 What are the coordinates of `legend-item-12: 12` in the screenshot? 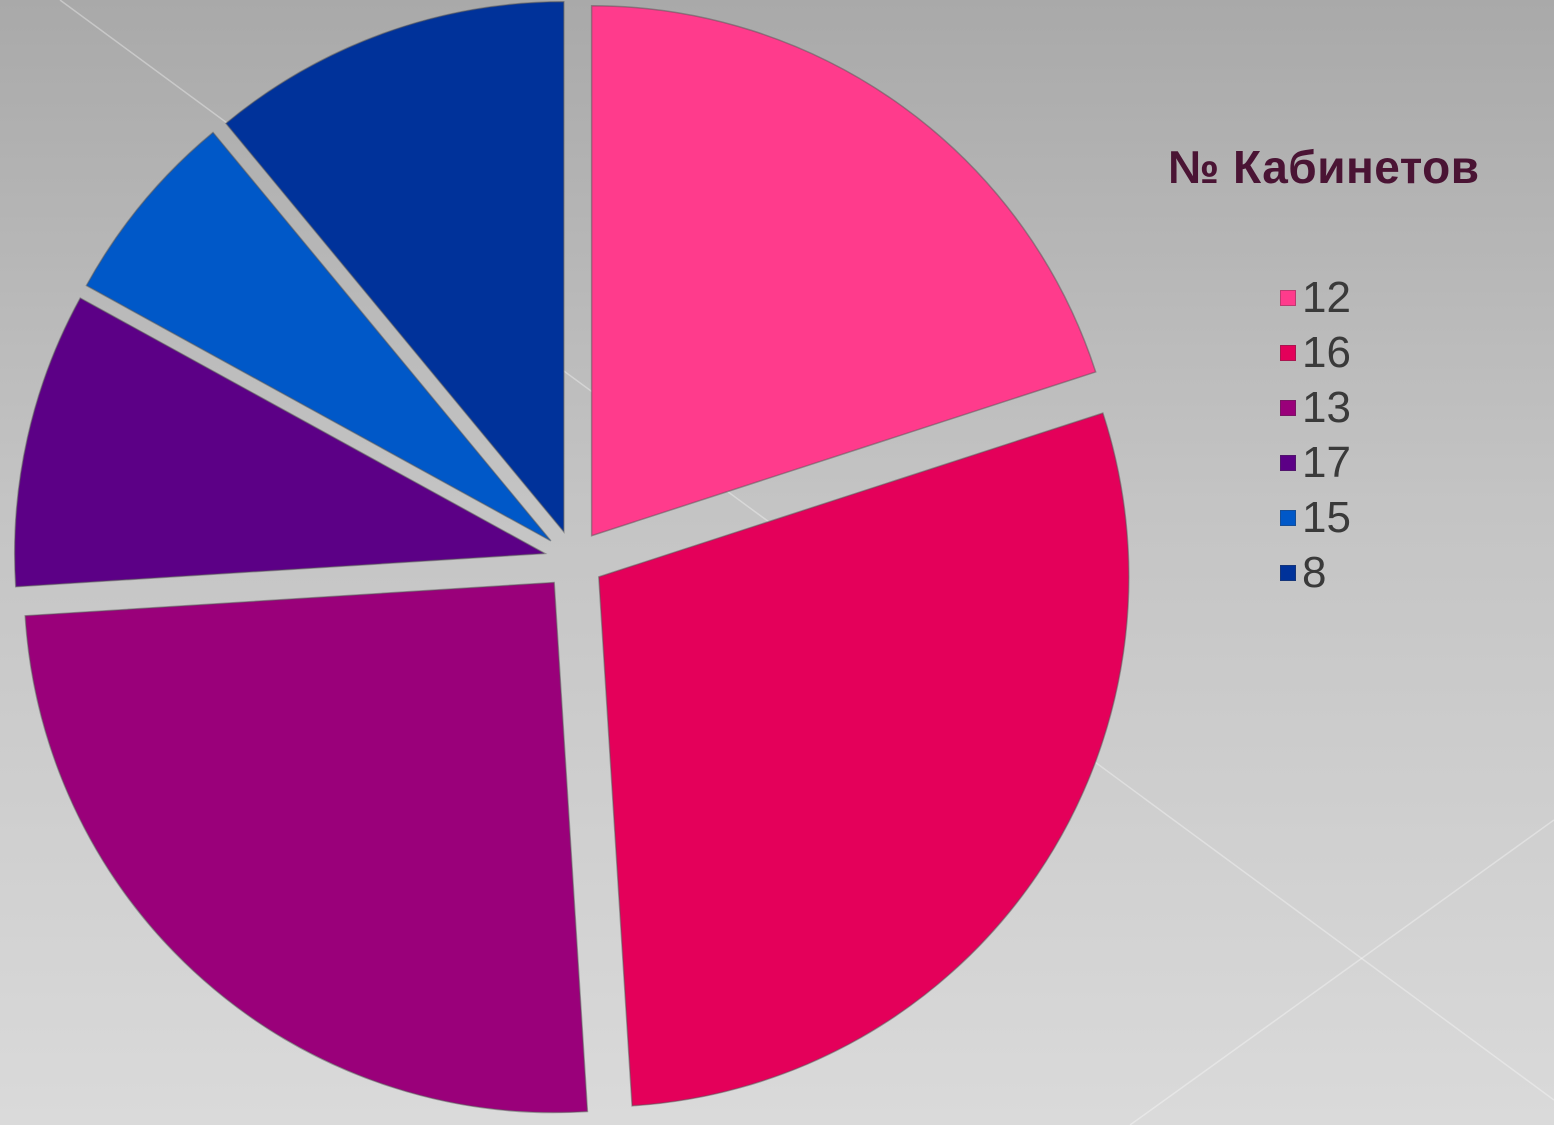 It's located at (1315, 297).